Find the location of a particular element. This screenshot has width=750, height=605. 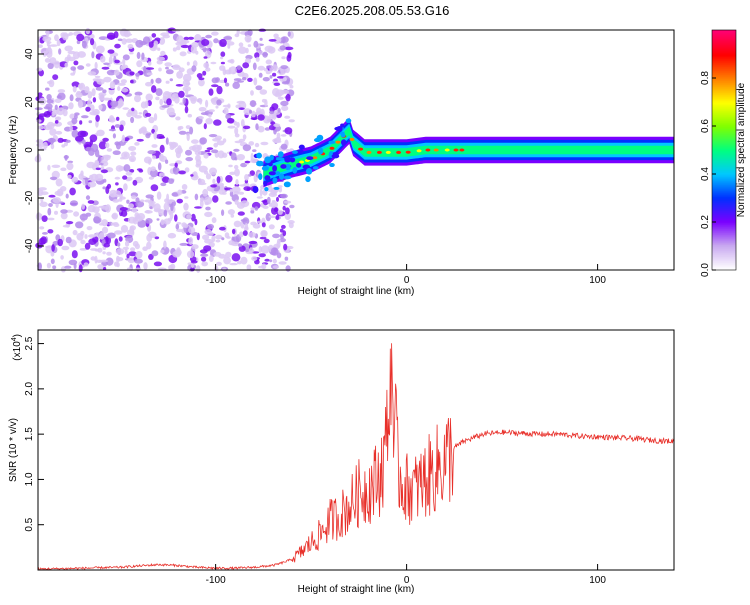

colorbar-tick-label: 0.2 is located at coordinates (705, 222).